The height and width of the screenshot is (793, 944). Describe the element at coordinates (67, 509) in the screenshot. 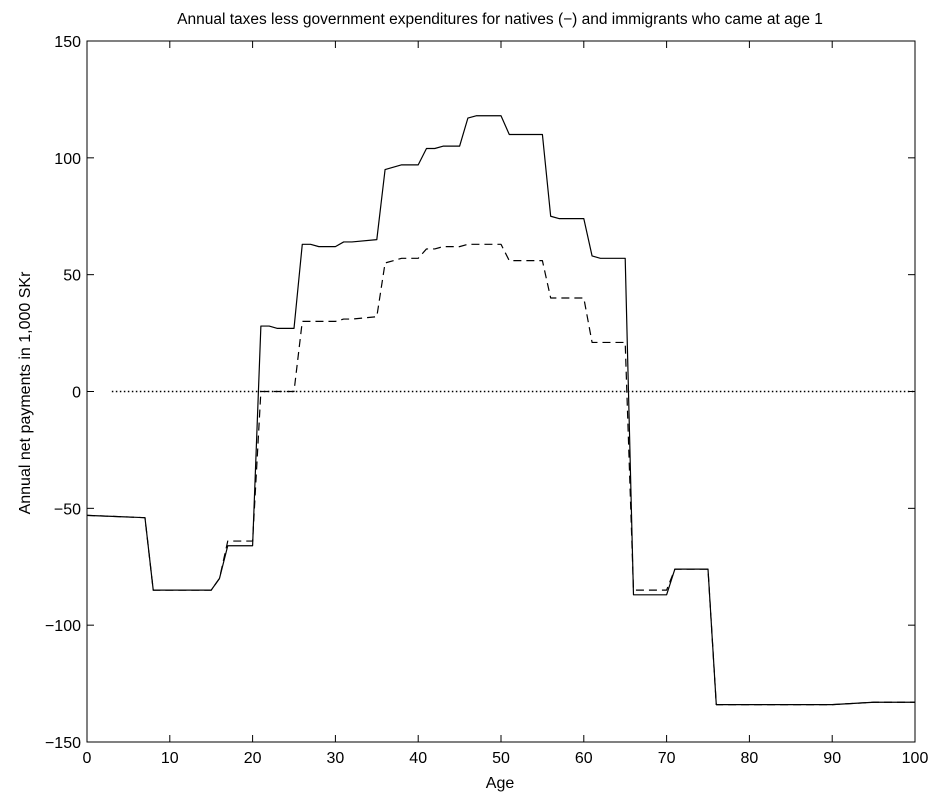

I see `y-tick-label: −50` at that location.